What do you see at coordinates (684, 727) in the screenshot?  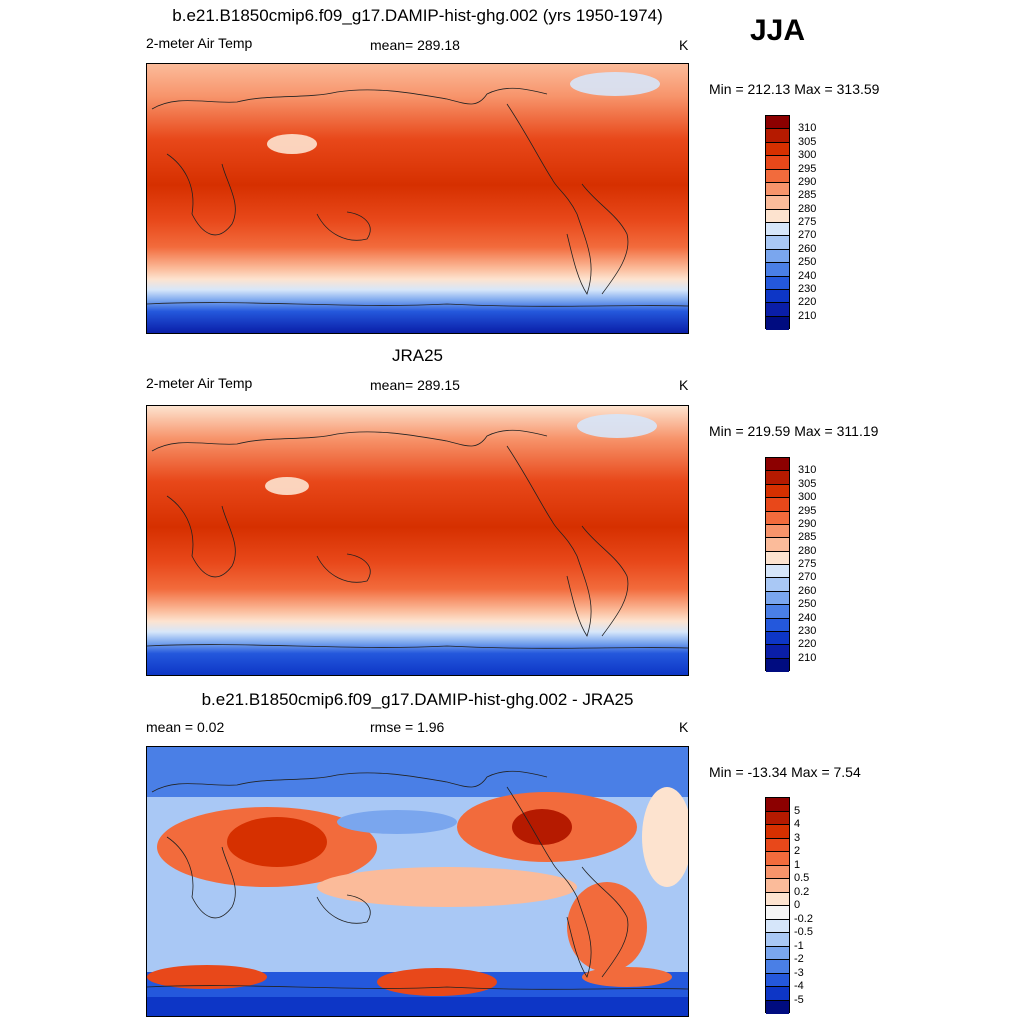 I see `panel-3-units-label: K` at bounding box center [684, 727].